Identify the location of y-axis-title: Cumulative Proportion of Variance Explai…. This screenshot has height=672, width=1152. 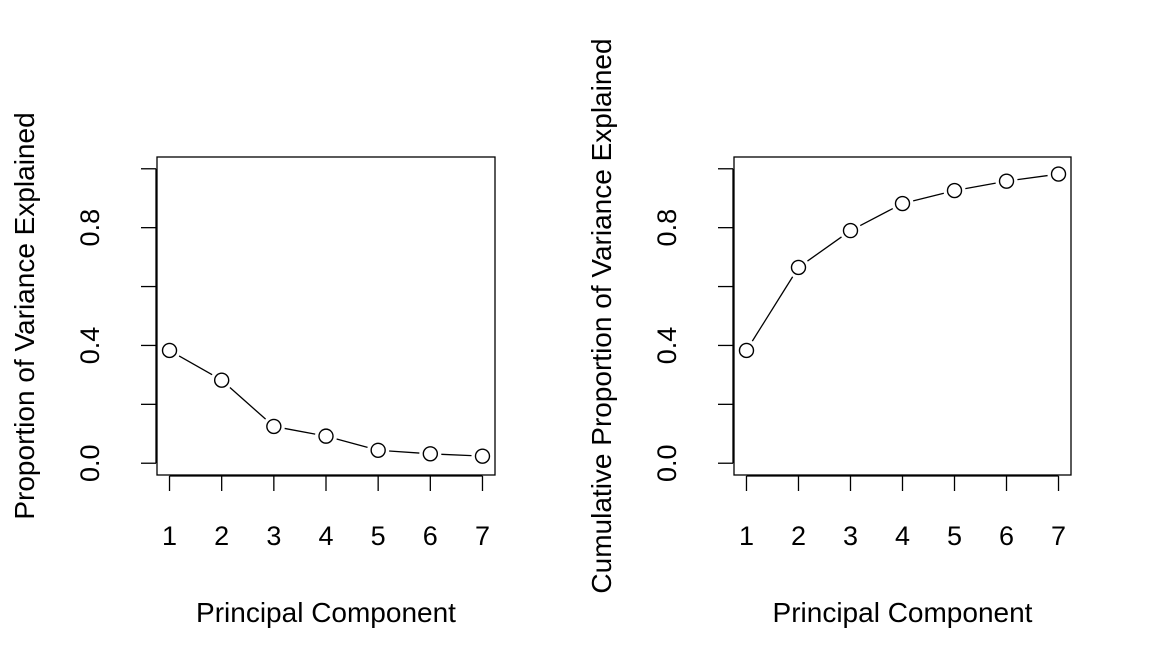
(601, 315).